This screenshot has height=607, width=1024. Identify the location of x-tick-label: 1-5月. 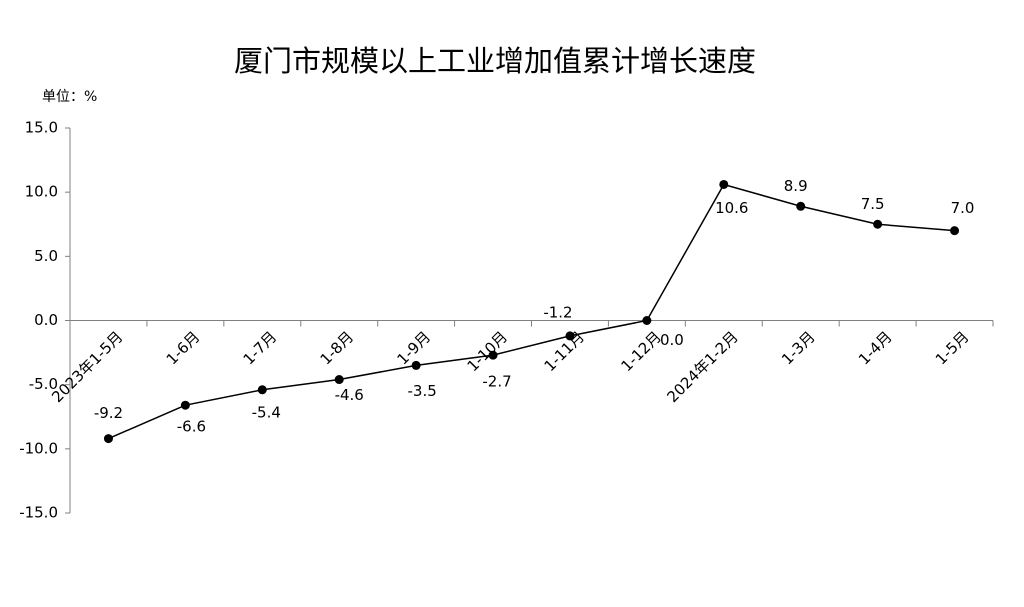
(952, 348).